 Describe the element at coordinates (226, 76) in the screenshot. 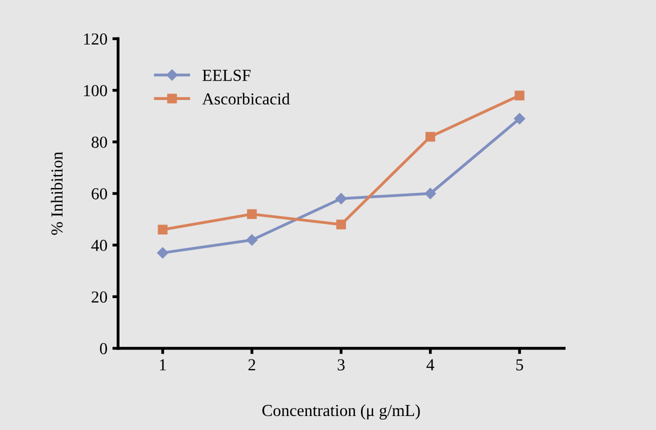

I see `legend-label: EELSF` at that location.